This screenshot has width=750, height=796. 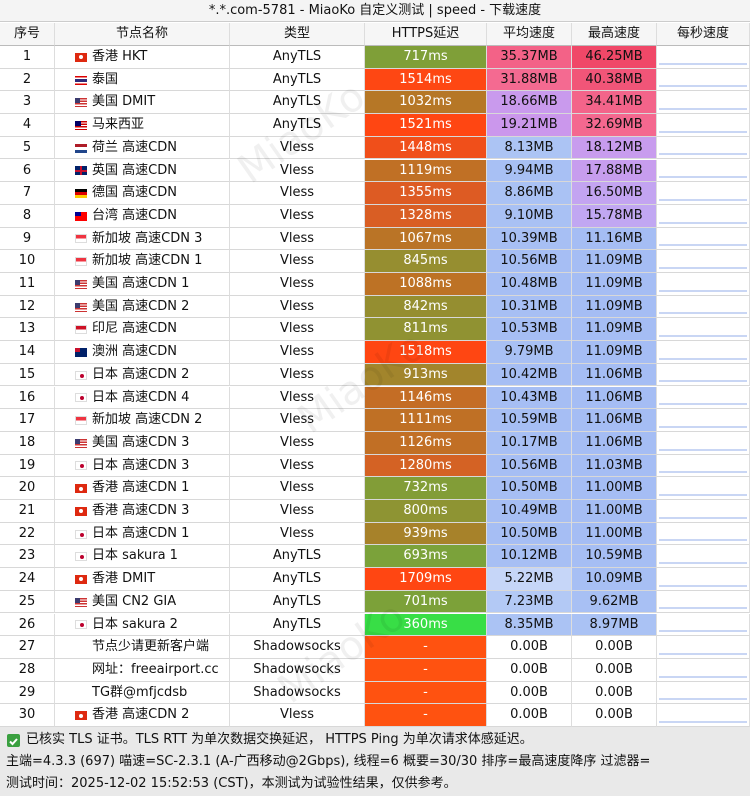 What do you see at coordinates (142, 602) in the screenshot?
I see `node-name: 美国 CN2 GIA` at bounding box center [142, 602].